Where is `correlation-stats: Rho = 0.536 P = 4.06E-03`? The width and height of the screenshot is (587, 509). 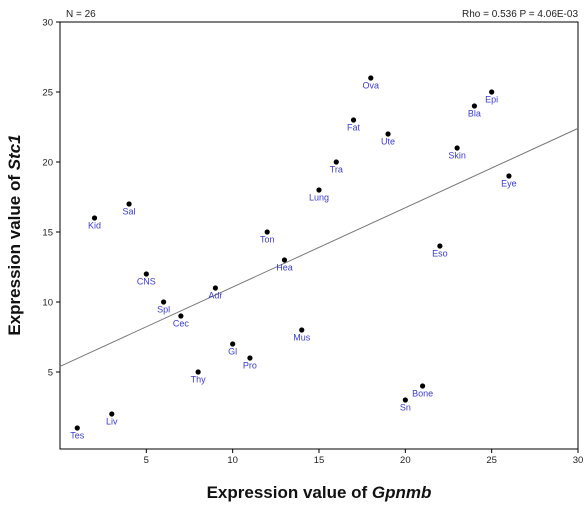 correlation-stats: Rho = 0.536 P = 4.06E-03 is located at coordinates (520, 14).